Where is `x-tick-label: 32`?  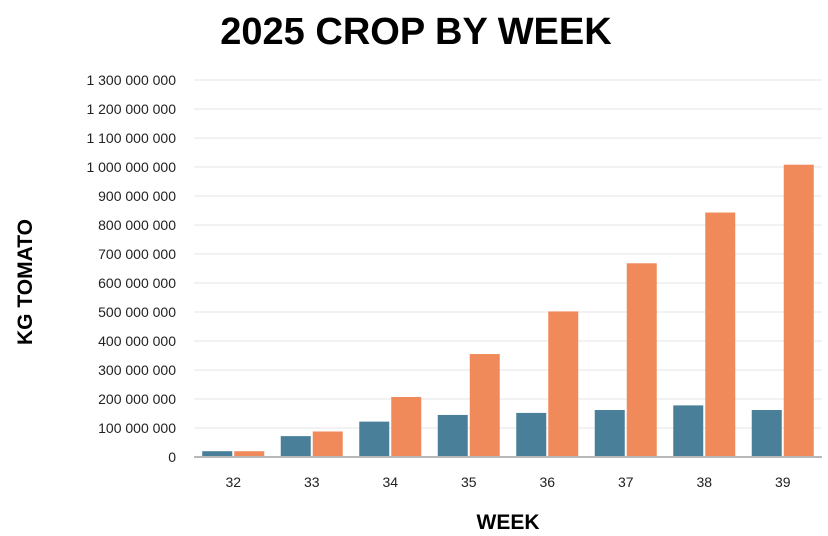
x-tick-label: 32 is located at coordinates (233, 482).